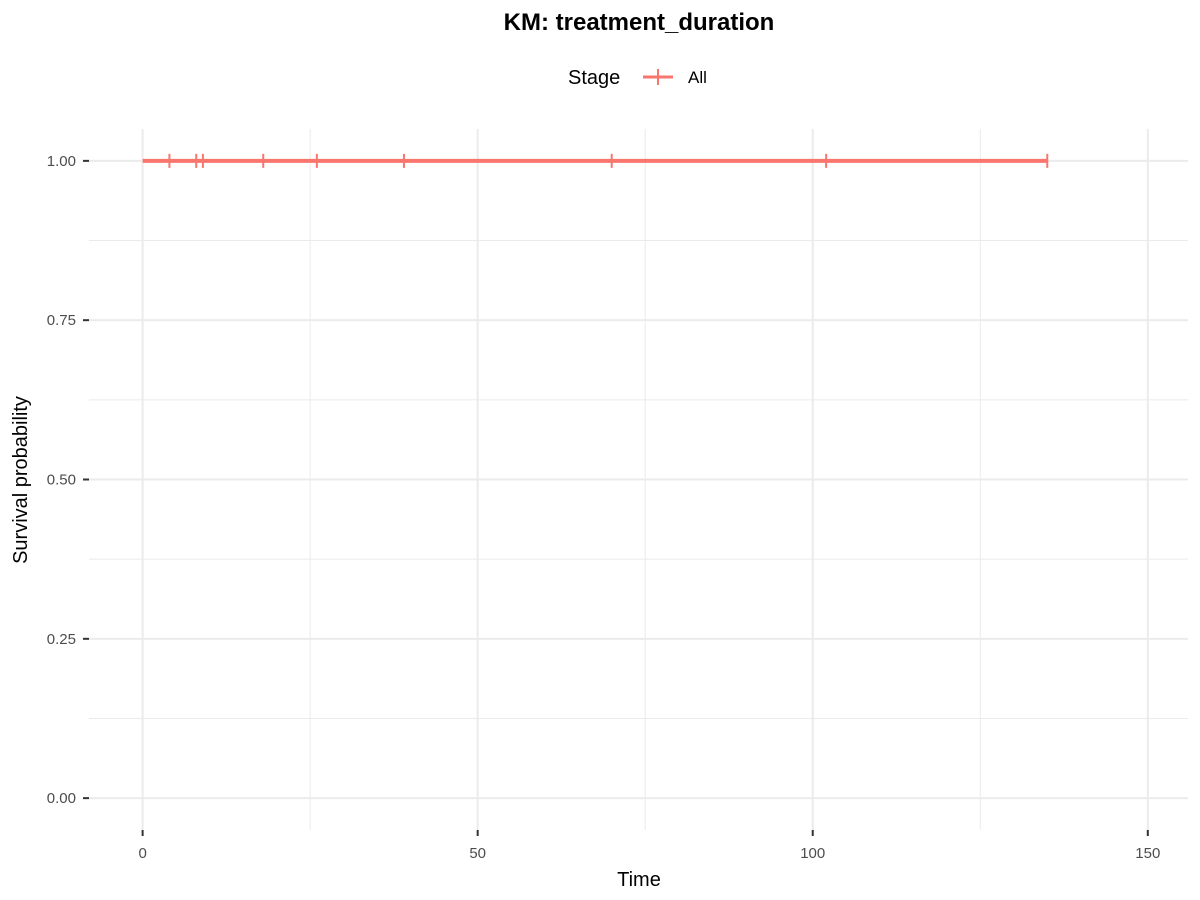  Describe the element at coordinates (637, 78) in the screenshot. I see `legend: Stage All` at that location.